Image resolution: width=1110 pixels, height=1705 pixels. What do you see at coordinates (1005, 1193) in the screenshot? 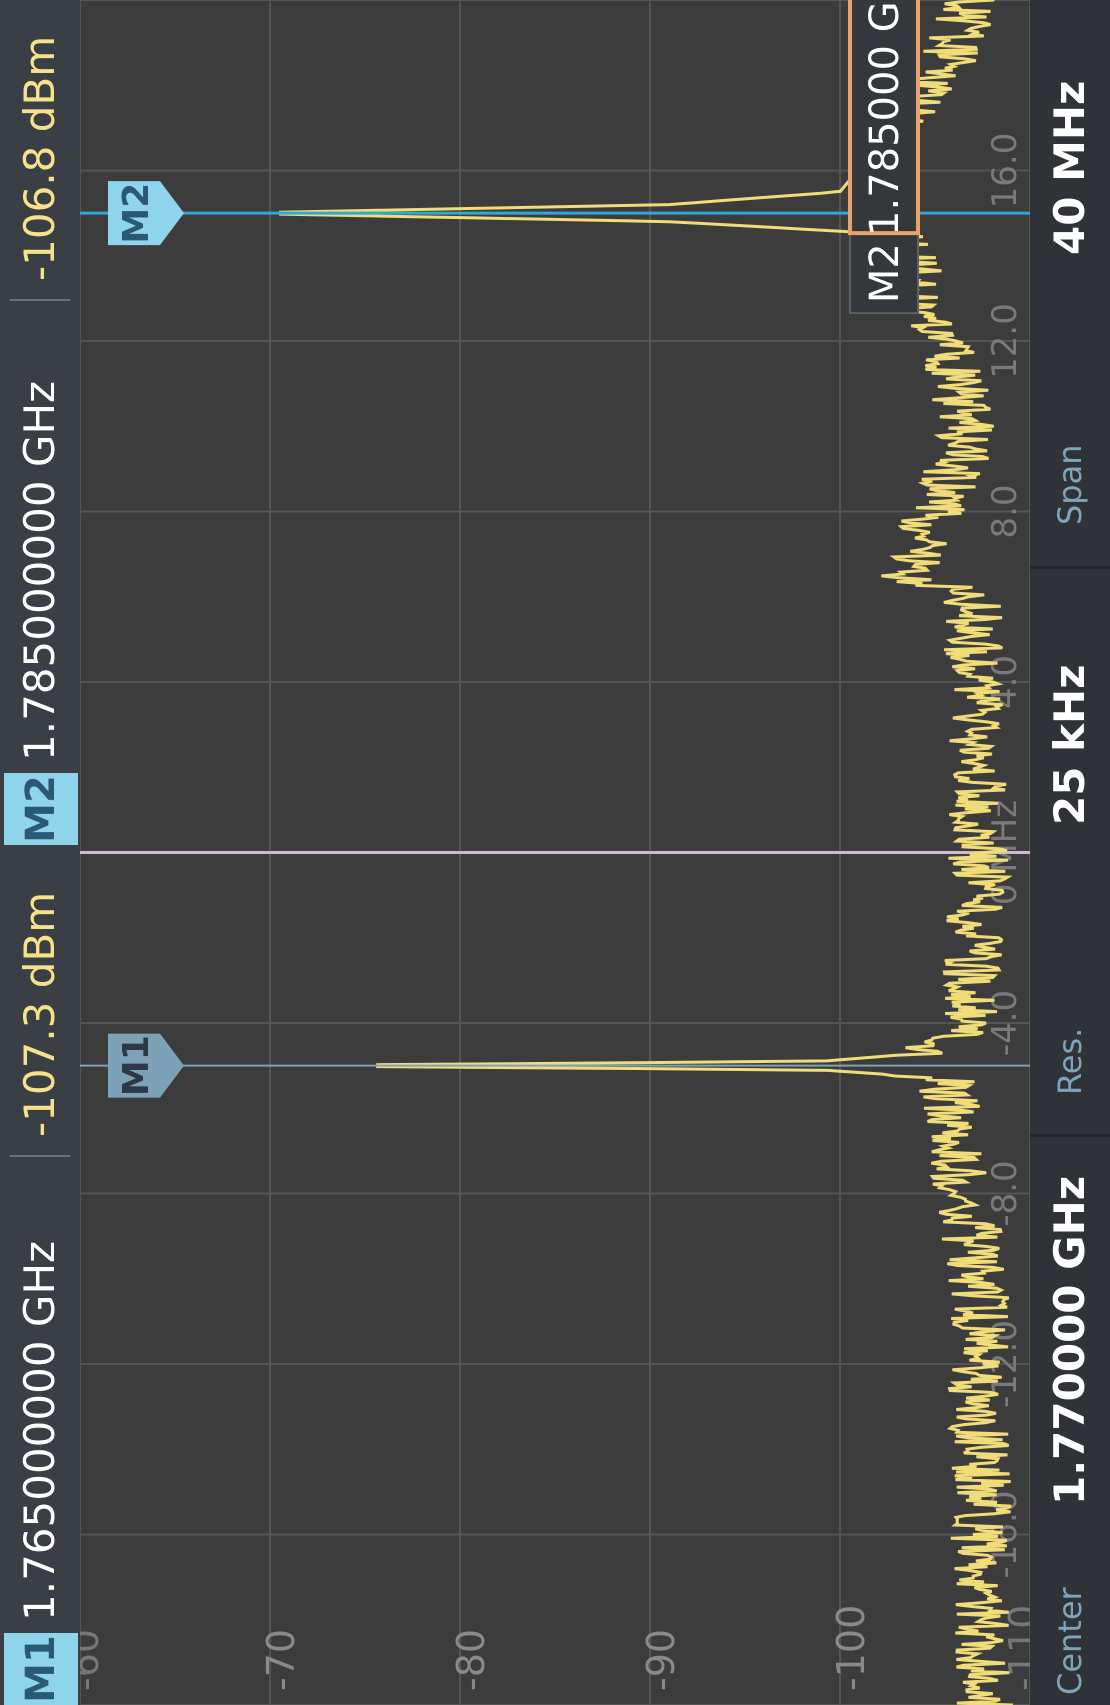
I see `x-tick-label: -8.0` at bounding box center [1005, 1193].